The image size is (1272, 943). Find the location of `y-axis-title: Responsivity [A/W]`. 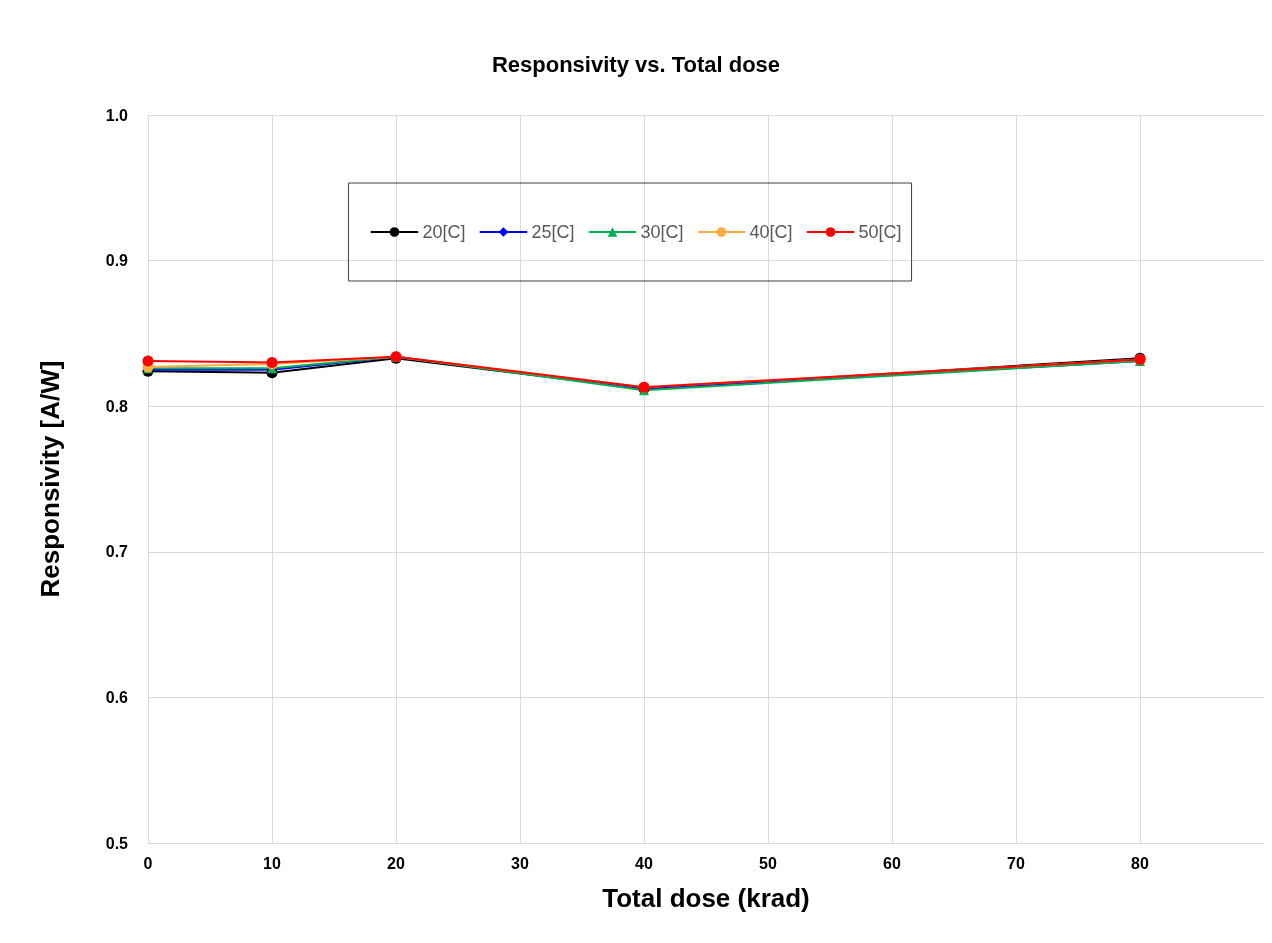

y-axis-title: Responsivity [A/W] is located at coordinates (50, 479).